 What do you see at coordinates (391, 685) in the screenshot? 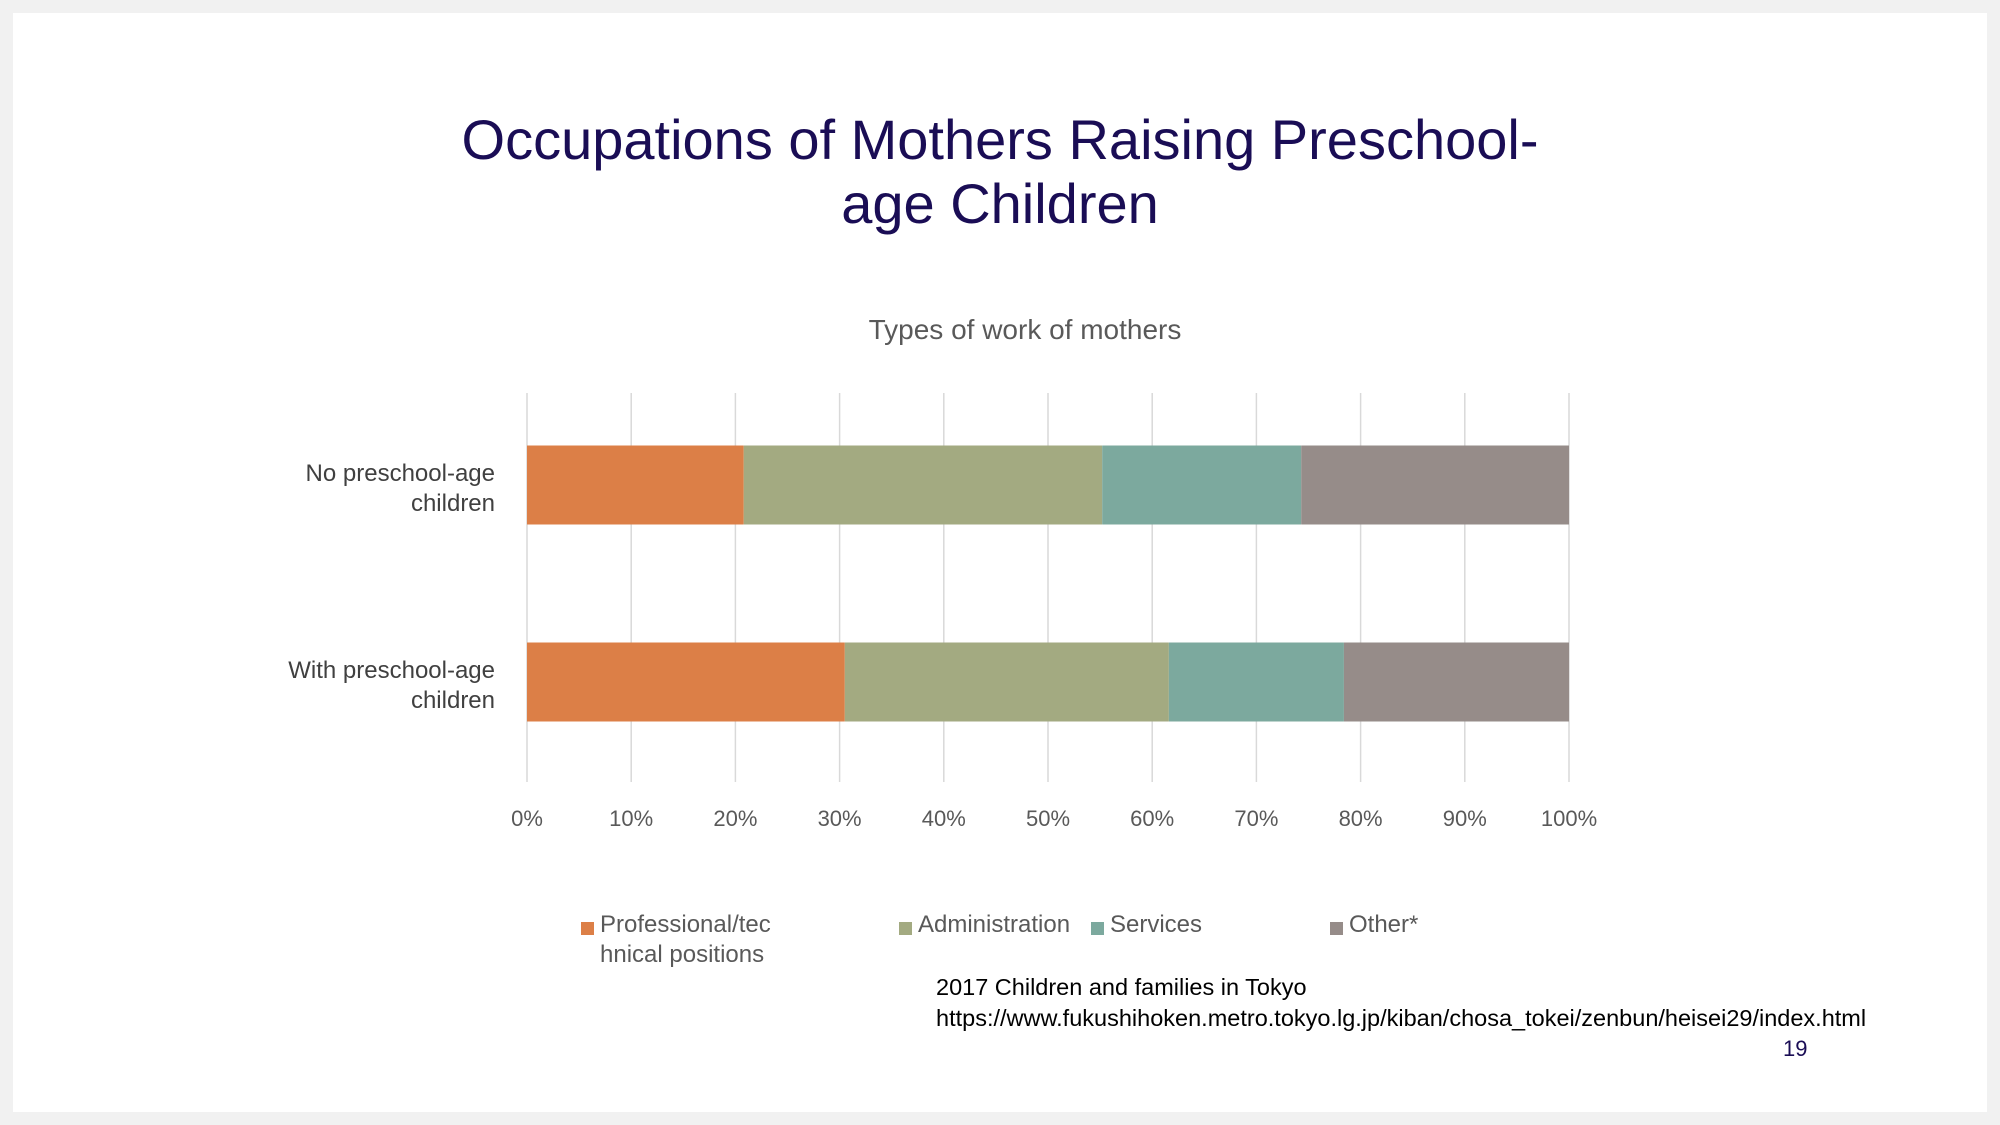
I see `y-category-label: With preschool-age children` at bounding box center [391, 685].